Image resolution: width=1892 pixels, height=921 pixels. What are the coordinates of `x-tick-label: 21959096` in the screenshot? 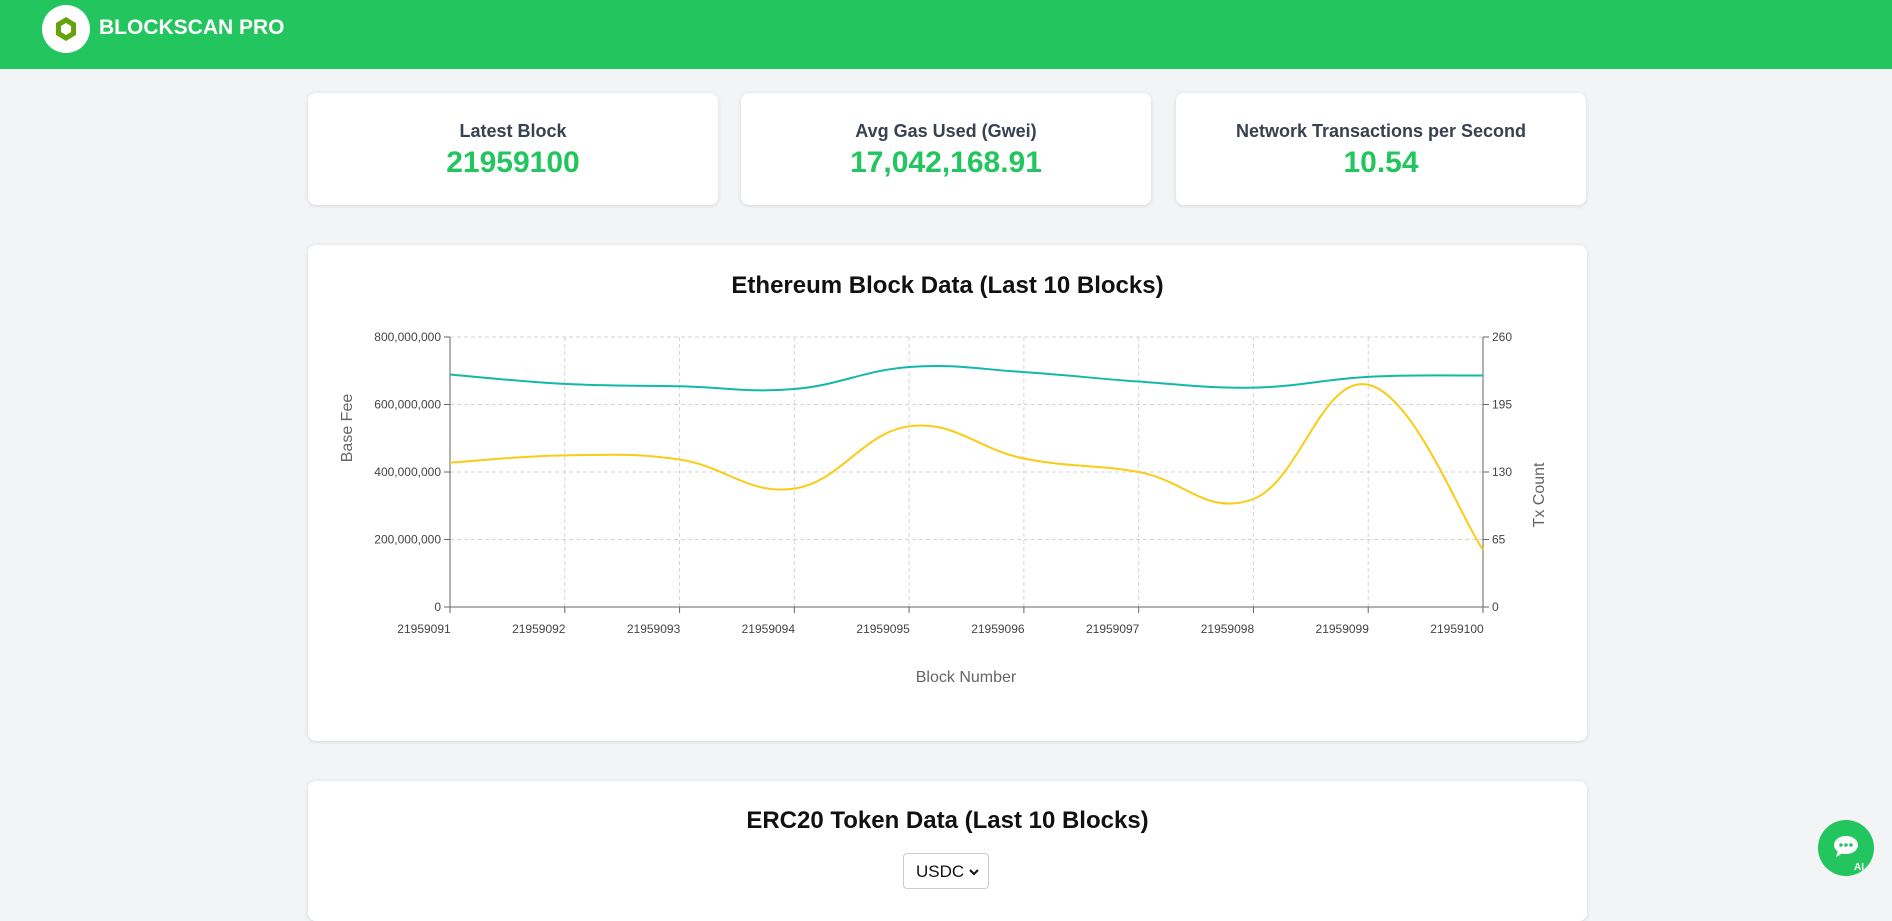 It's located at (998, 629).